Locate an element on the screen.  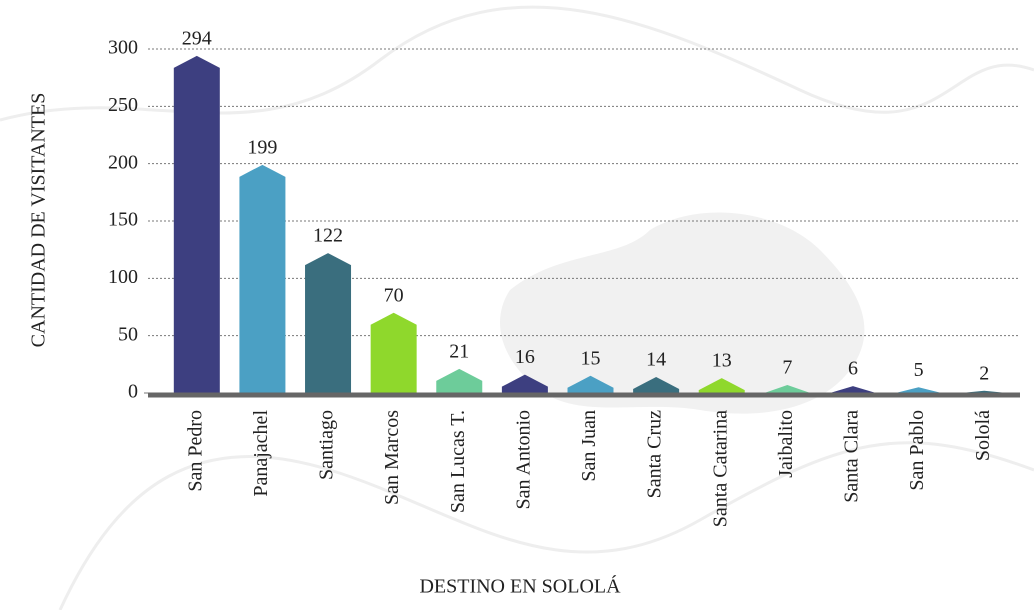
y-tick-label: 250 is located at coordinates (123, 105).